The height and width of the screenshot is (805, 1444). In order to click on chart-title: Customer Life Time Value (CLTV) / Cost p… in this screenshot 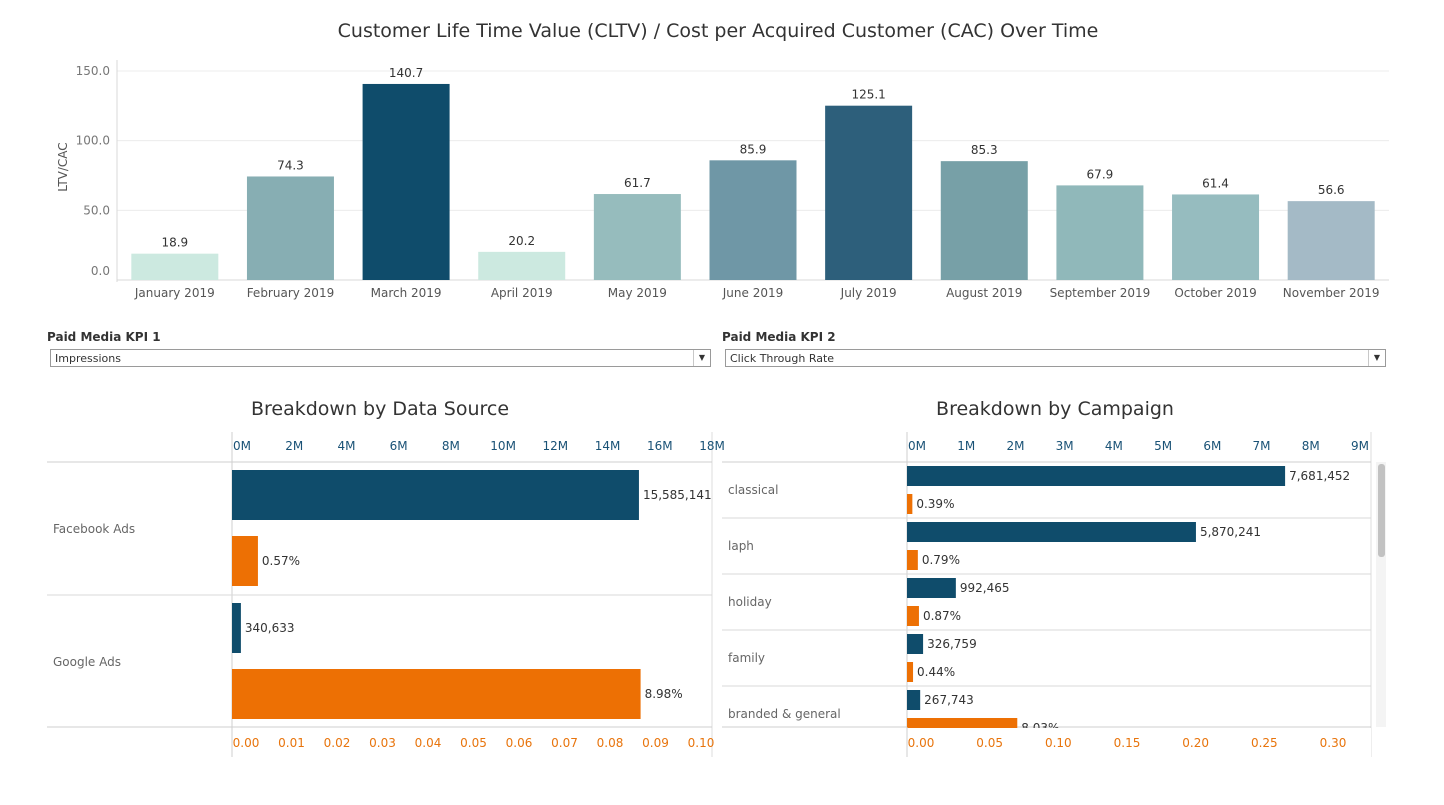, I will do `click(718, 31)`.